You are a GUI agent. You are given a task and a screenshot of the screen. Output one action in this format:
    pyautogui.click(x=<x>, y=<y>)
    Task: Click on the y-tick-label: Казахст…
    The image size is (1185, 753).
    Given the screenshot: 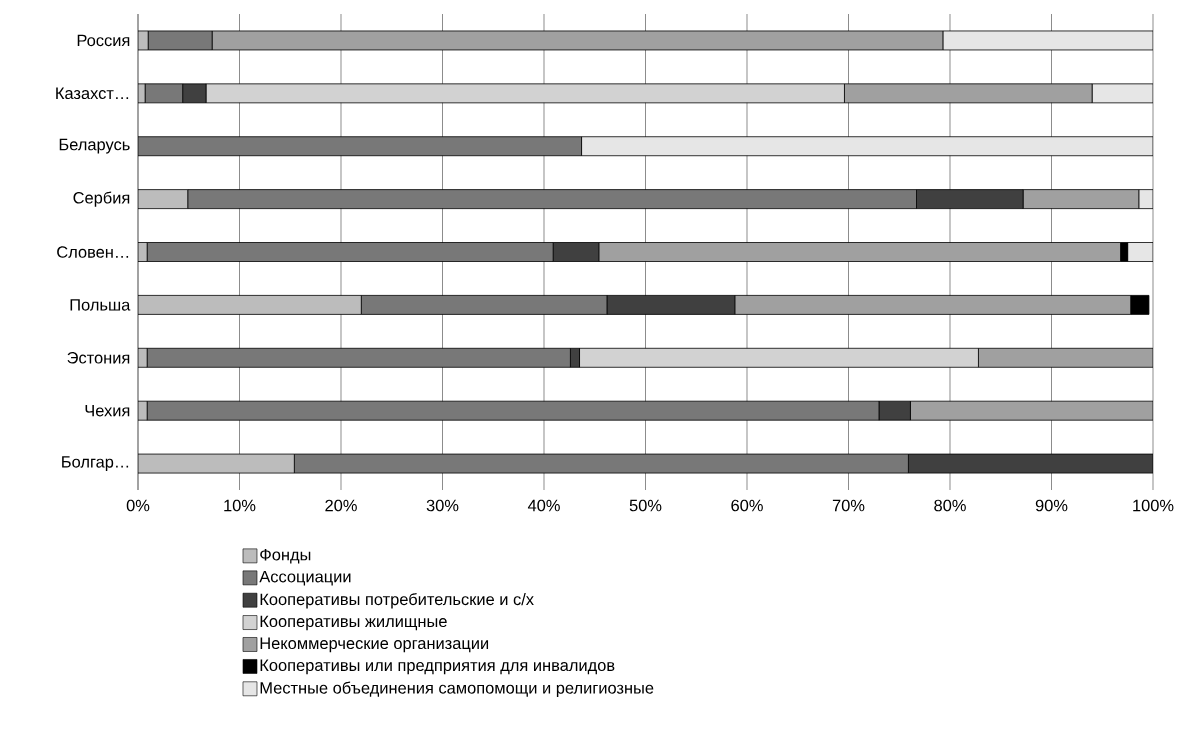 What is the action you would take?
    pyautogui.click(x=92, y=93)
    